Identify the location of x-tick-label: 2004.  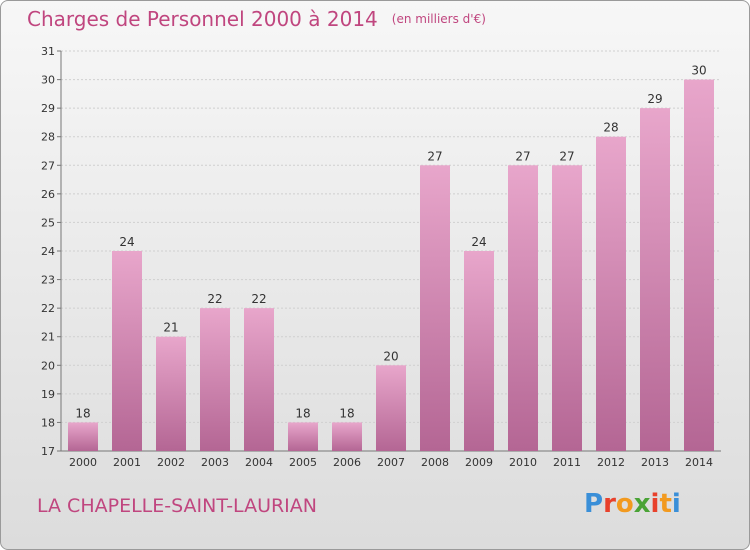
(259, 462).